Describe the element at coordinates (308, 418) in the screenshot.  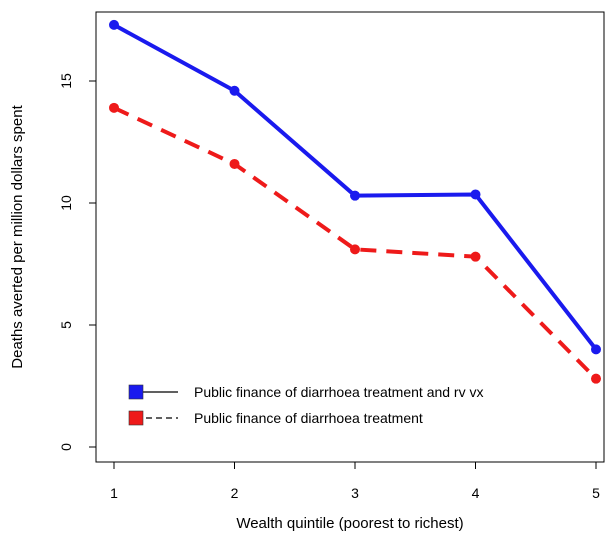
I see `legend-label: Public finance of diarrhoea treatment` at that location.